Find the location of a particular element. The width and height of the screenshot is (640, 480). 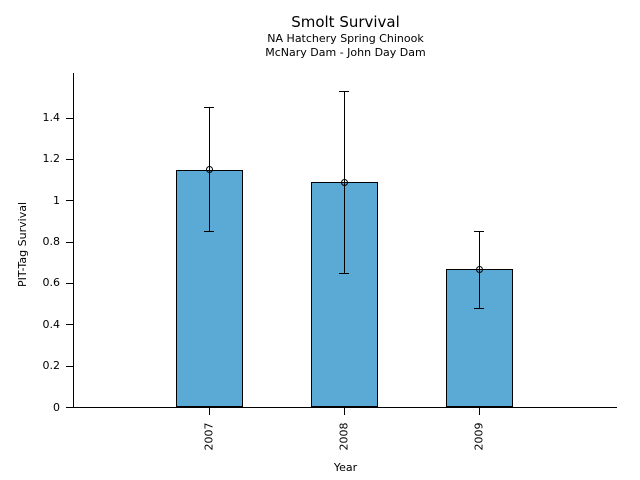

y-tick-label-0: 0 is located at coordinates (56, 407).